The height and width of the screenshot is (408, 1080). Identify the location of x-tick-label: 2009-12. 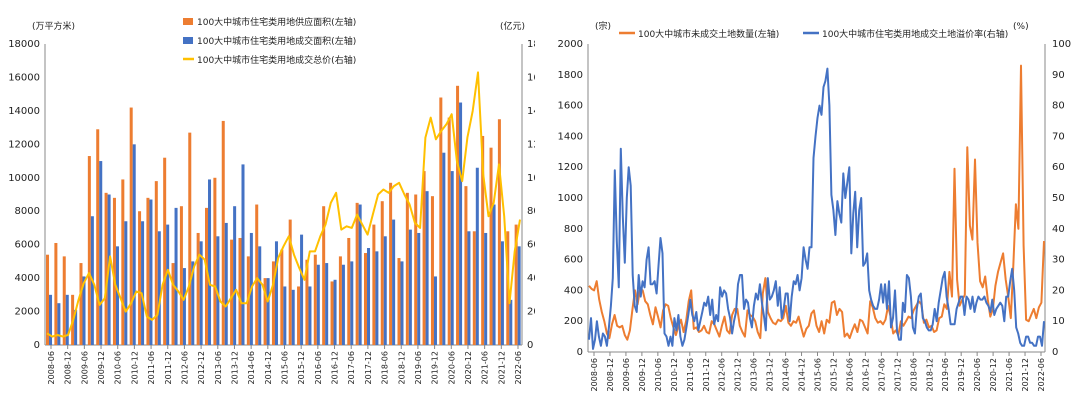
(642, 374).